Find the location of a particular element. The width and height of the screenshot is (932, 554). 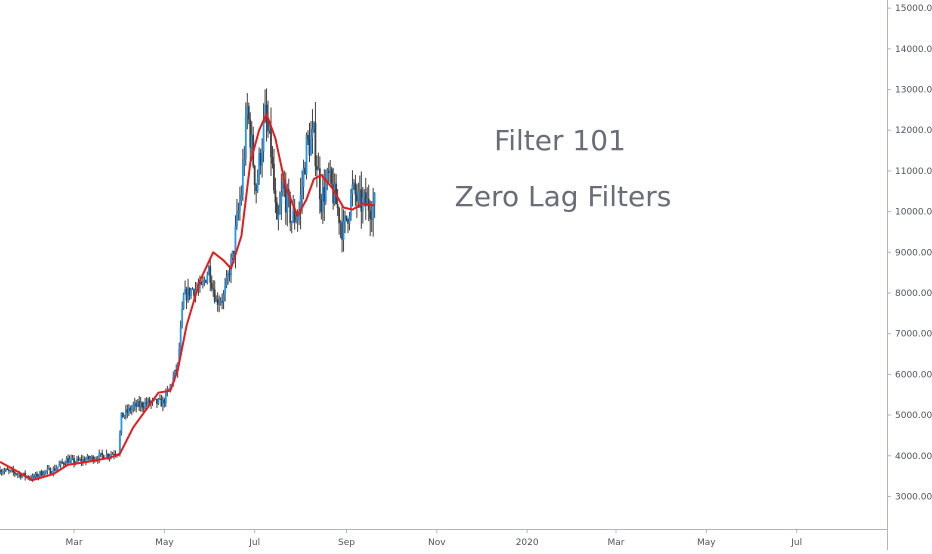

x-axis: Mar May Jul Sep Nov 2020 Mar May Jul is located at coordinates (434, 538).